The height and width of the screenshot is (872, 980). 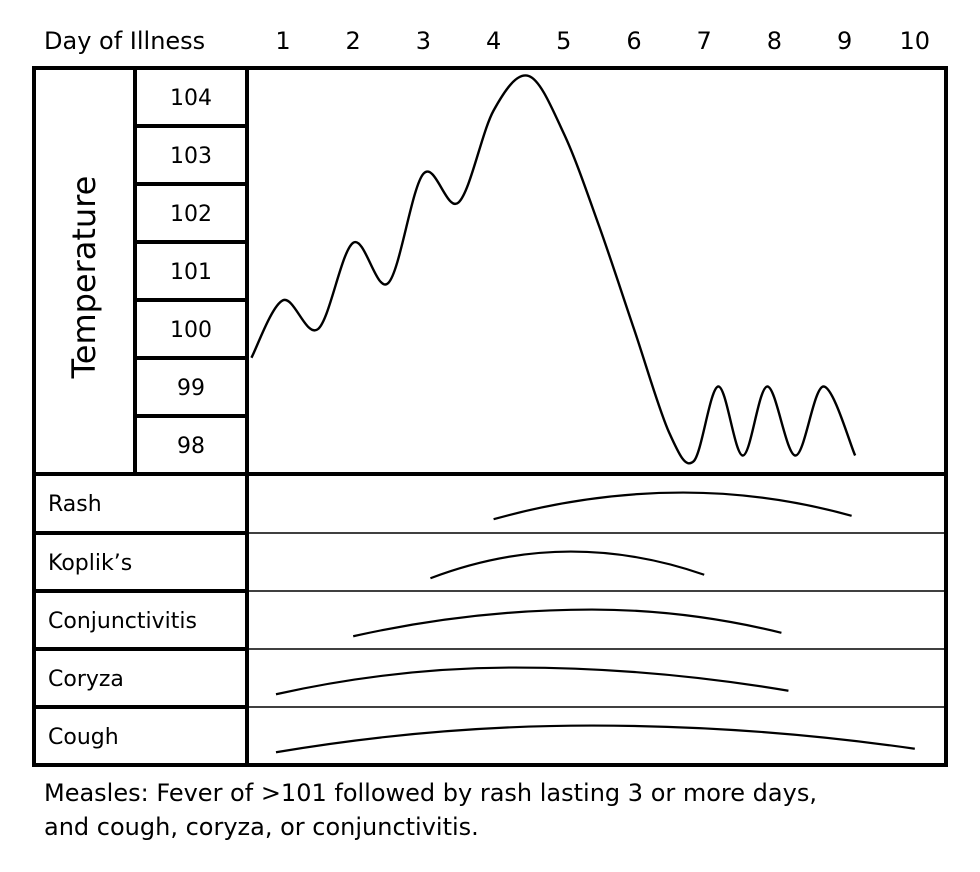 I want to click on y-tick-label: 99, so click(x=191, y=388).